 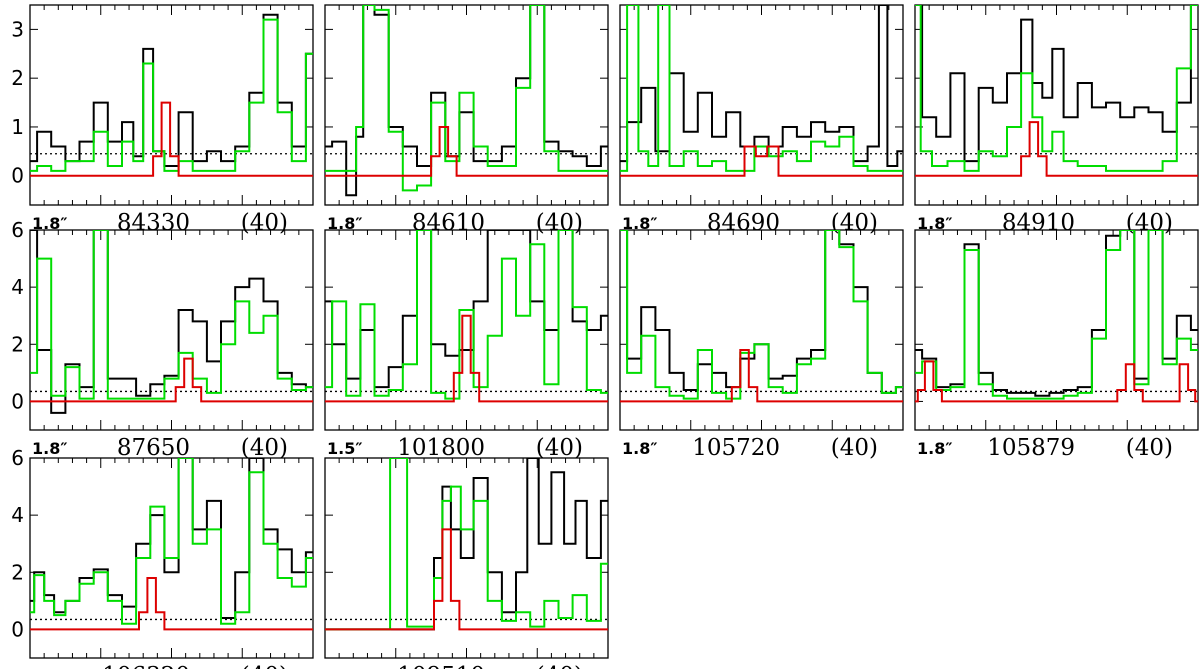 What do you see at coordinates (17, 127) in the screenshot?
I see `y-tick-label: 1` at bounding box center [17, 127].